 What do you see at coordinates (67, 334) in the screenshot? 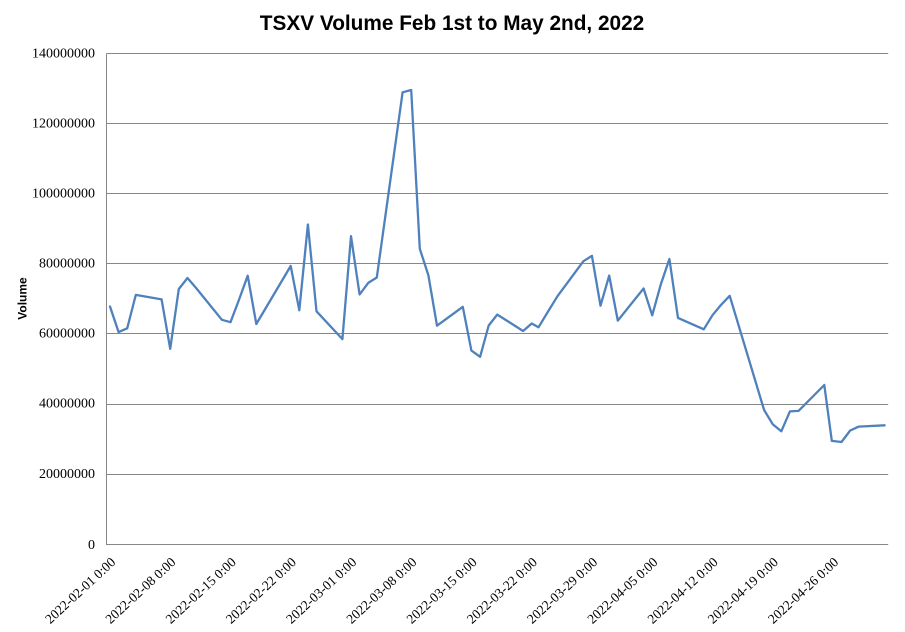
I see `svg-text: 60000000` at bounding box center [67, 334].